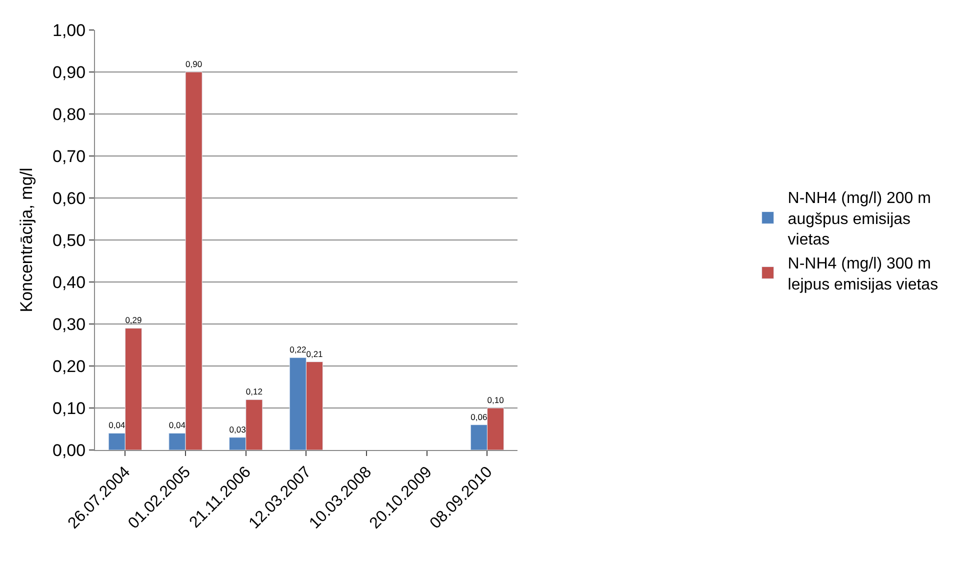 The height and width of the screenshot is (580, 956). I want to click on data-label: 0,12, so click(254, 391).